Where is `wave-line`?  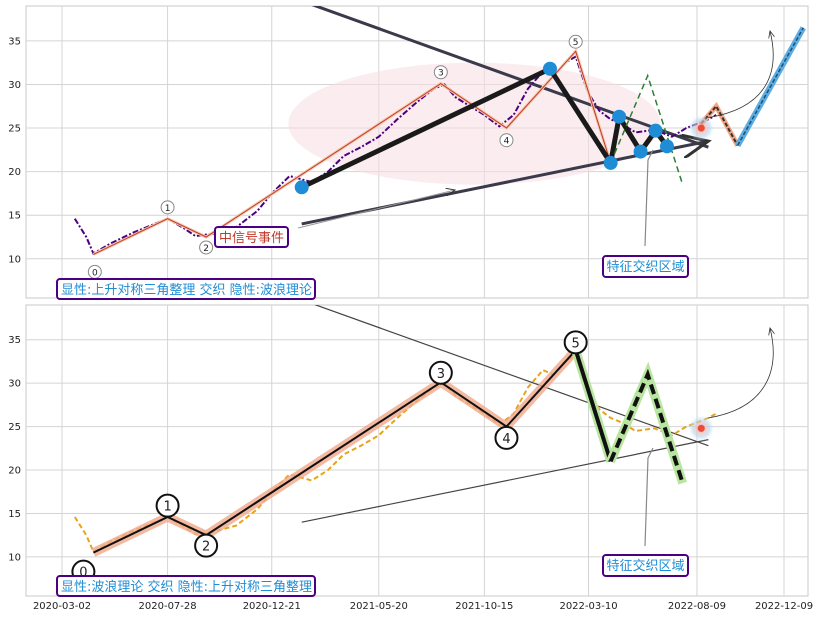 wave-line is located at coordinates (593, 405).